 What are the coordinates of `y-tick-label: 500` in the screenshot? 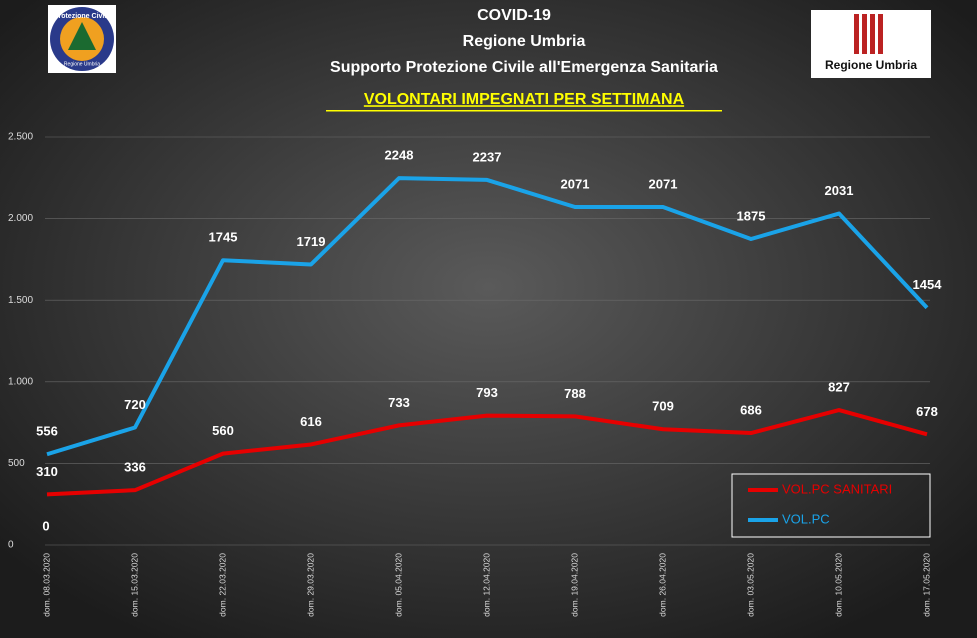 It's located at (16, 463).